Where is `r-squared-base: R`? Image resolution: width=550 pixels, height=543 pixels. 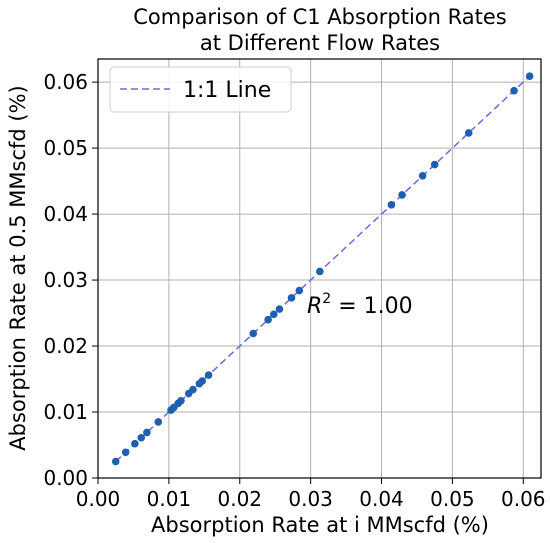
r-squared-base: R is located at coordinates (314, 306).